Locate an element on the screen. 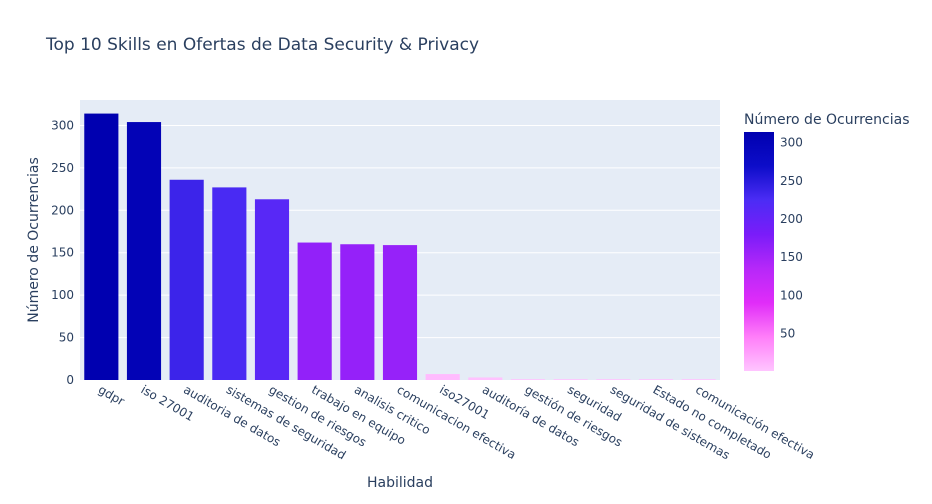 This screenshot has height=504, width=932. x-axis-title: Habilidad is located at coordinates (400, 483).